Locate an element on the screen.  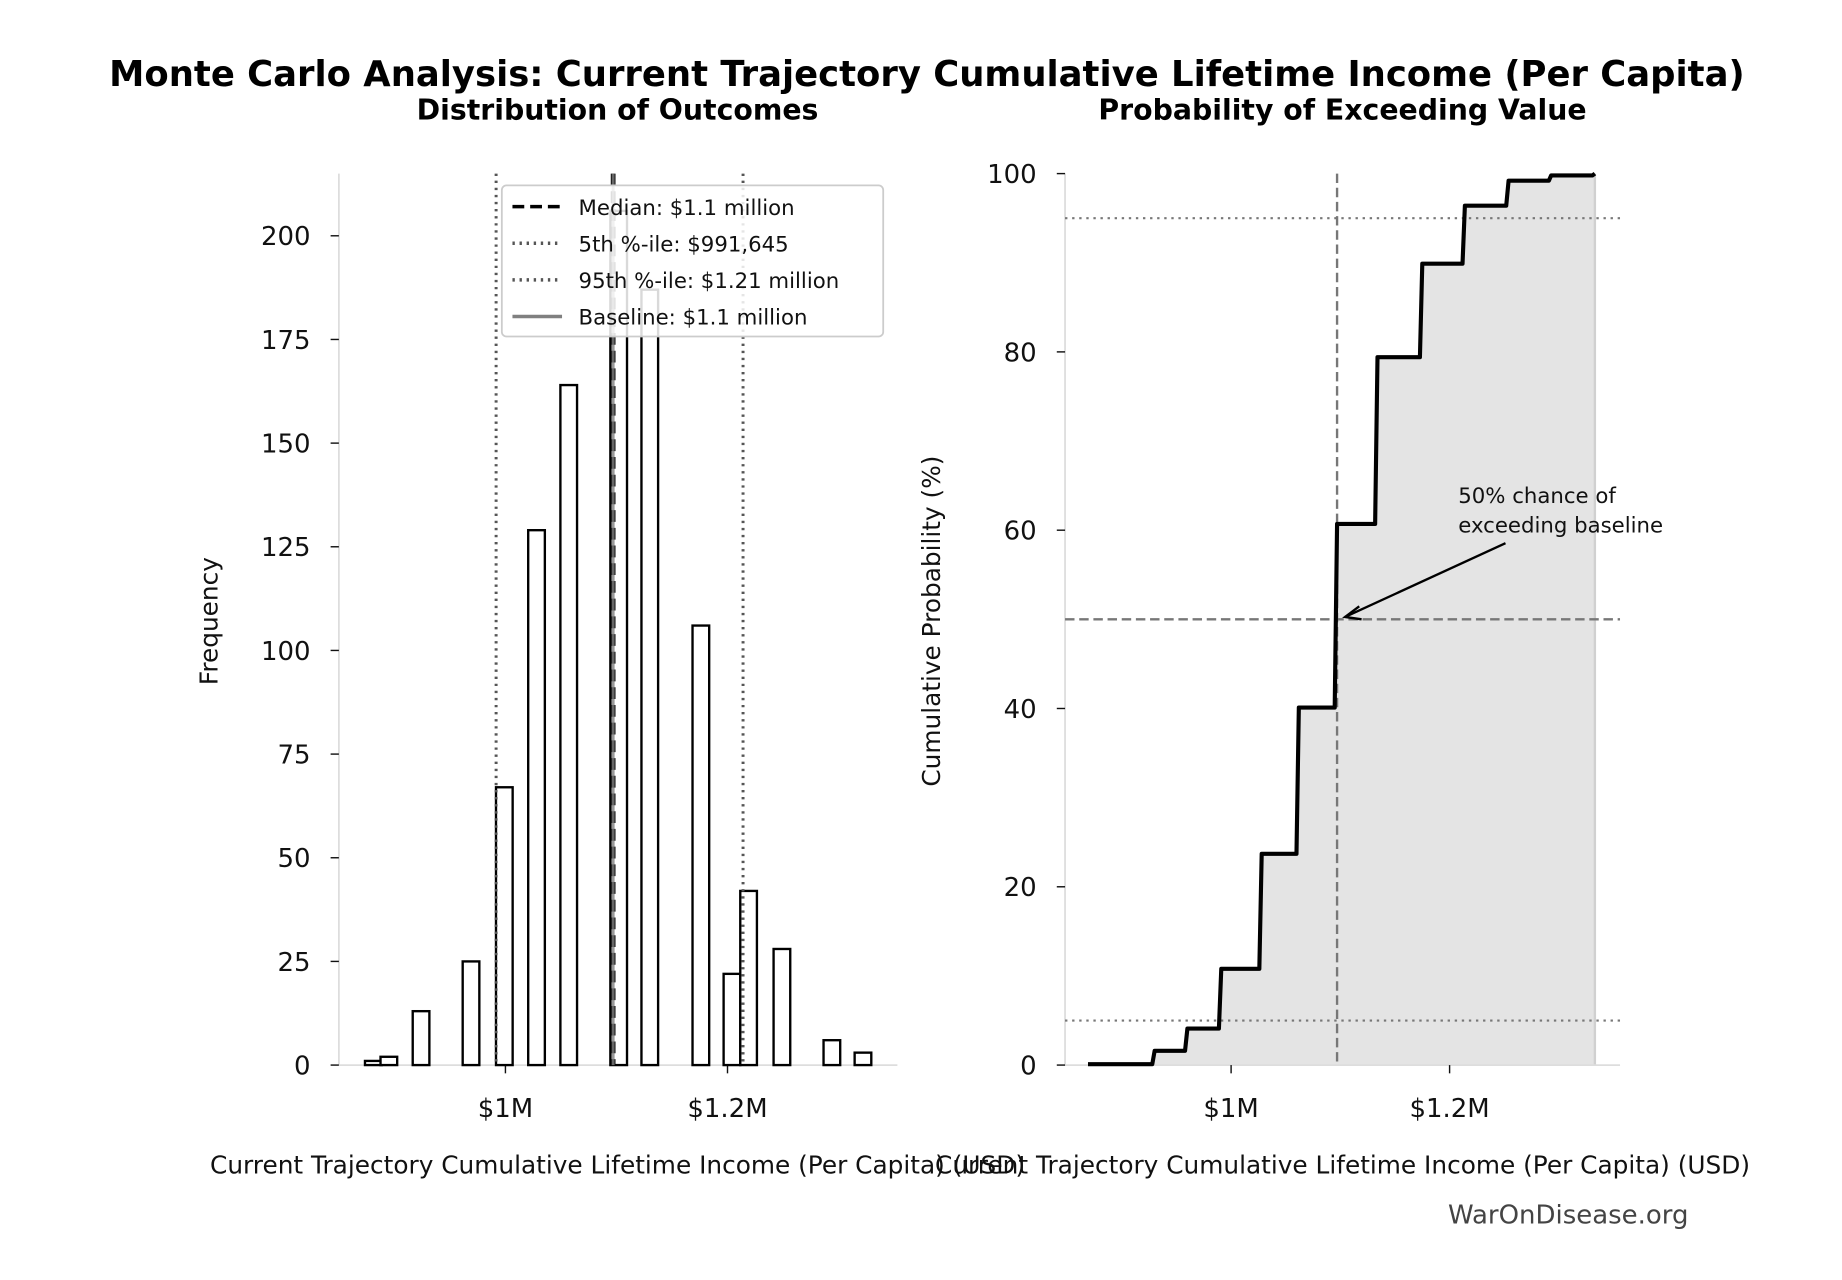
legend-box is located at coordinates (692, 261).